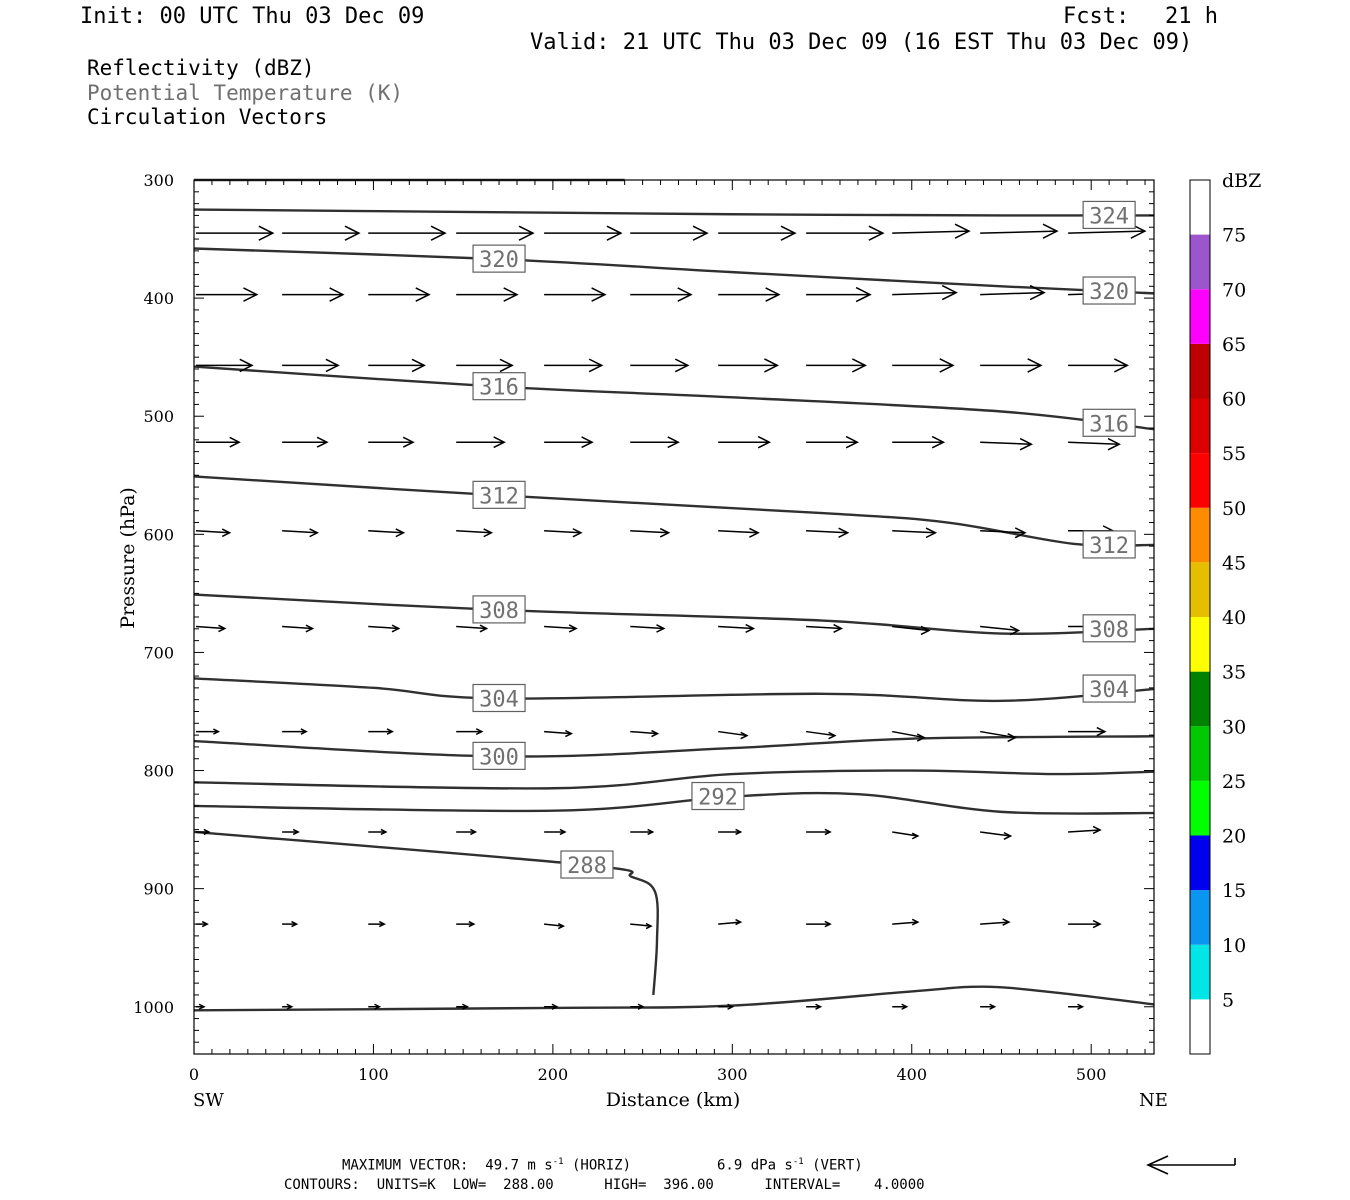  Describe the element at coordinates (158, 771) in the screenshot. I see `y-tick-label: 800` at that location.